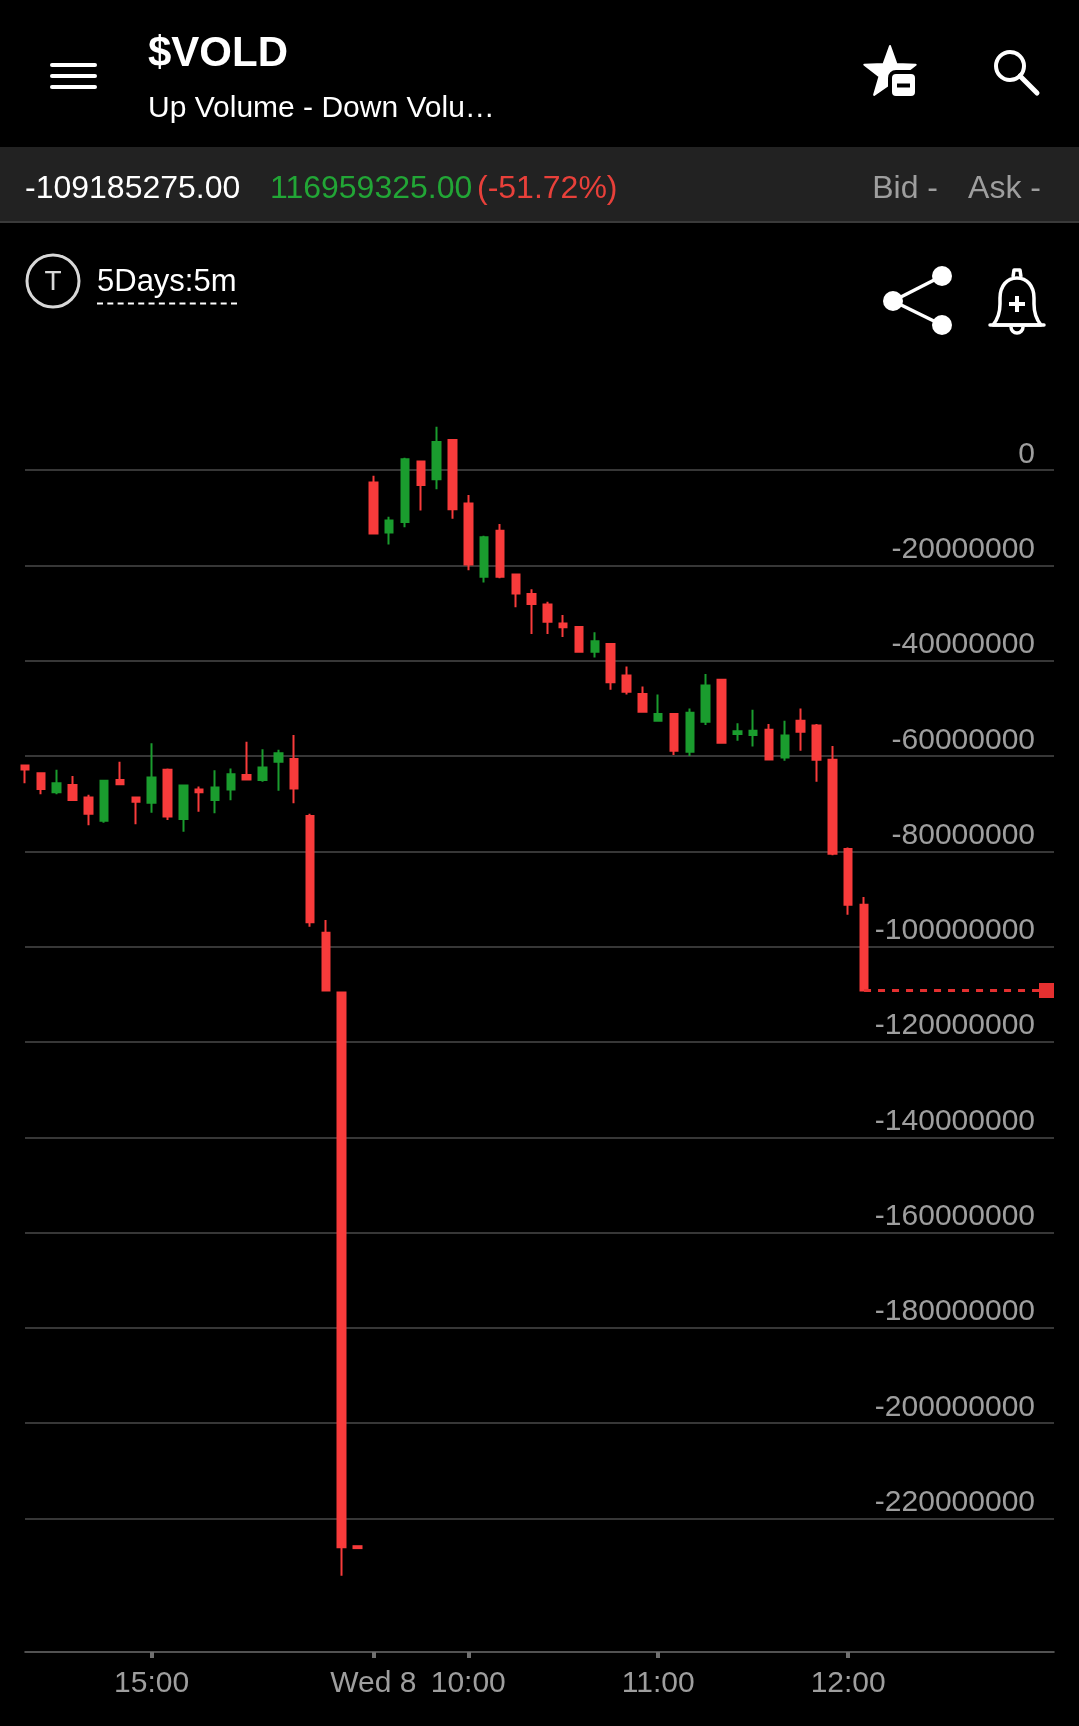  What do you see at coordinates (1004, 187) in the screenshot?
I see `text: Ask -` at bounding box center [1004, 187].